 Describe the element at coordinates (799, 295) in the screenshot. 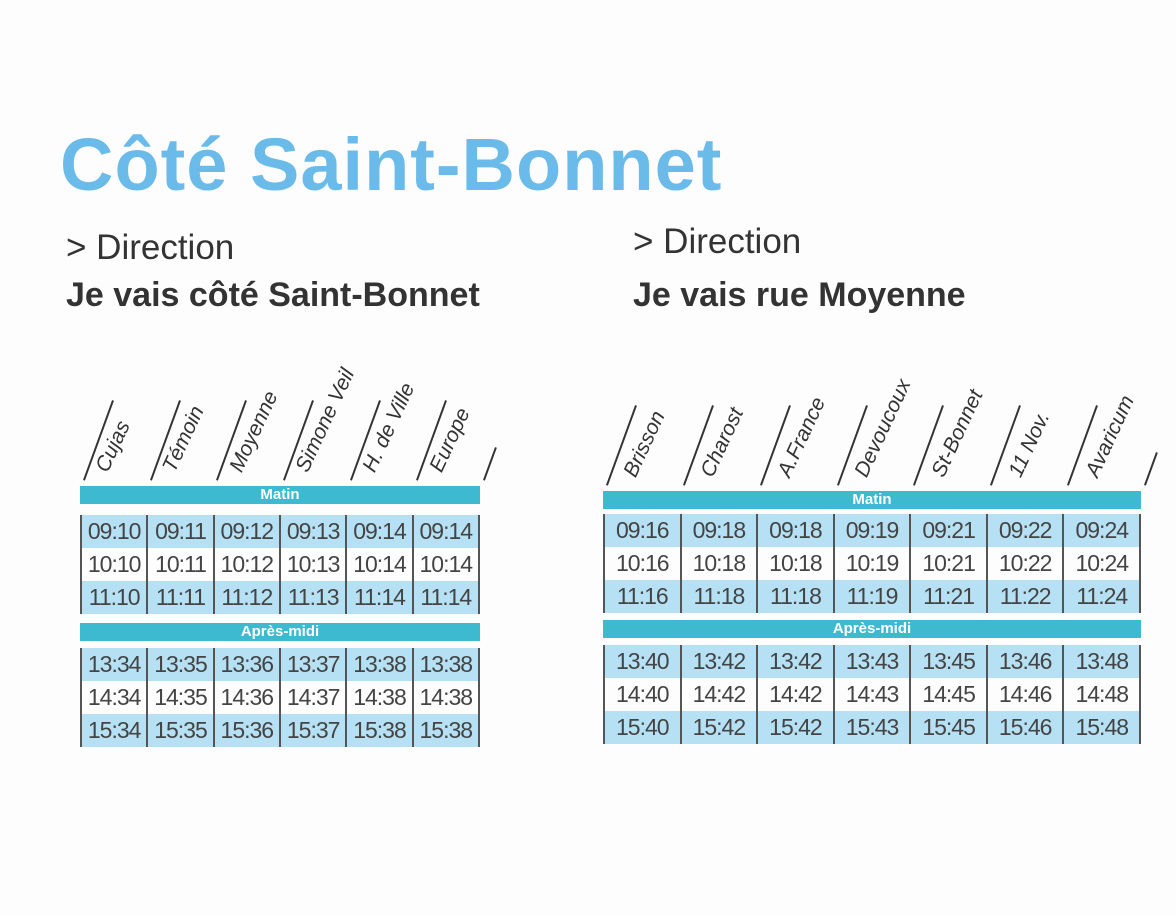

I see `right-destination: Je vais rue Moyenne` at that location.